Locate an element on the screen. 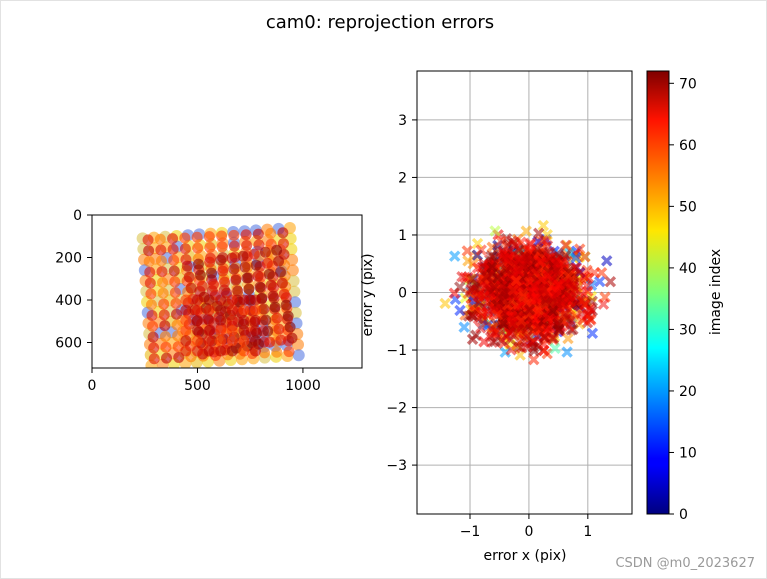 The image size is (767, 579). error-y-tick-label: 2 is located at coordinates (402, 178).